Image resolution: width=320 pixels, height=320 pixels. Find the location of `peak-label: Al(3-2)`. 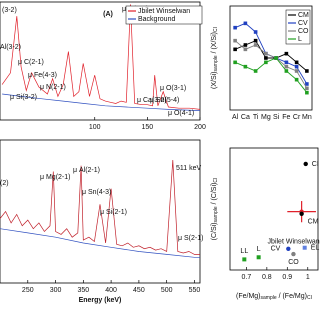

peak-label: Al(3-2) is located at coordinates (10, 47).